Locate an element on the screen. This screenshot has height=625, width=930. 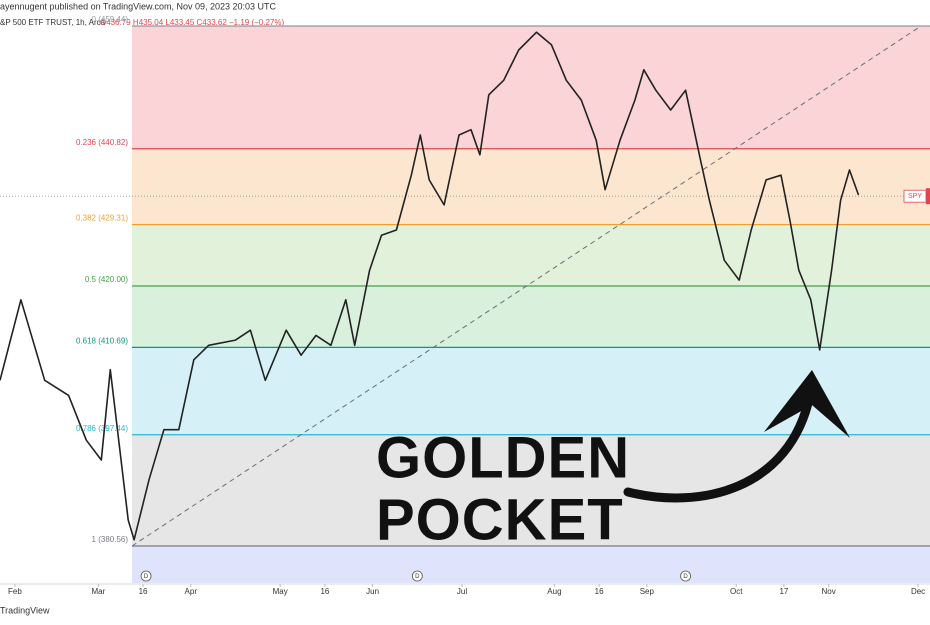
footer: TradingView is located at coordinates (25, 610).